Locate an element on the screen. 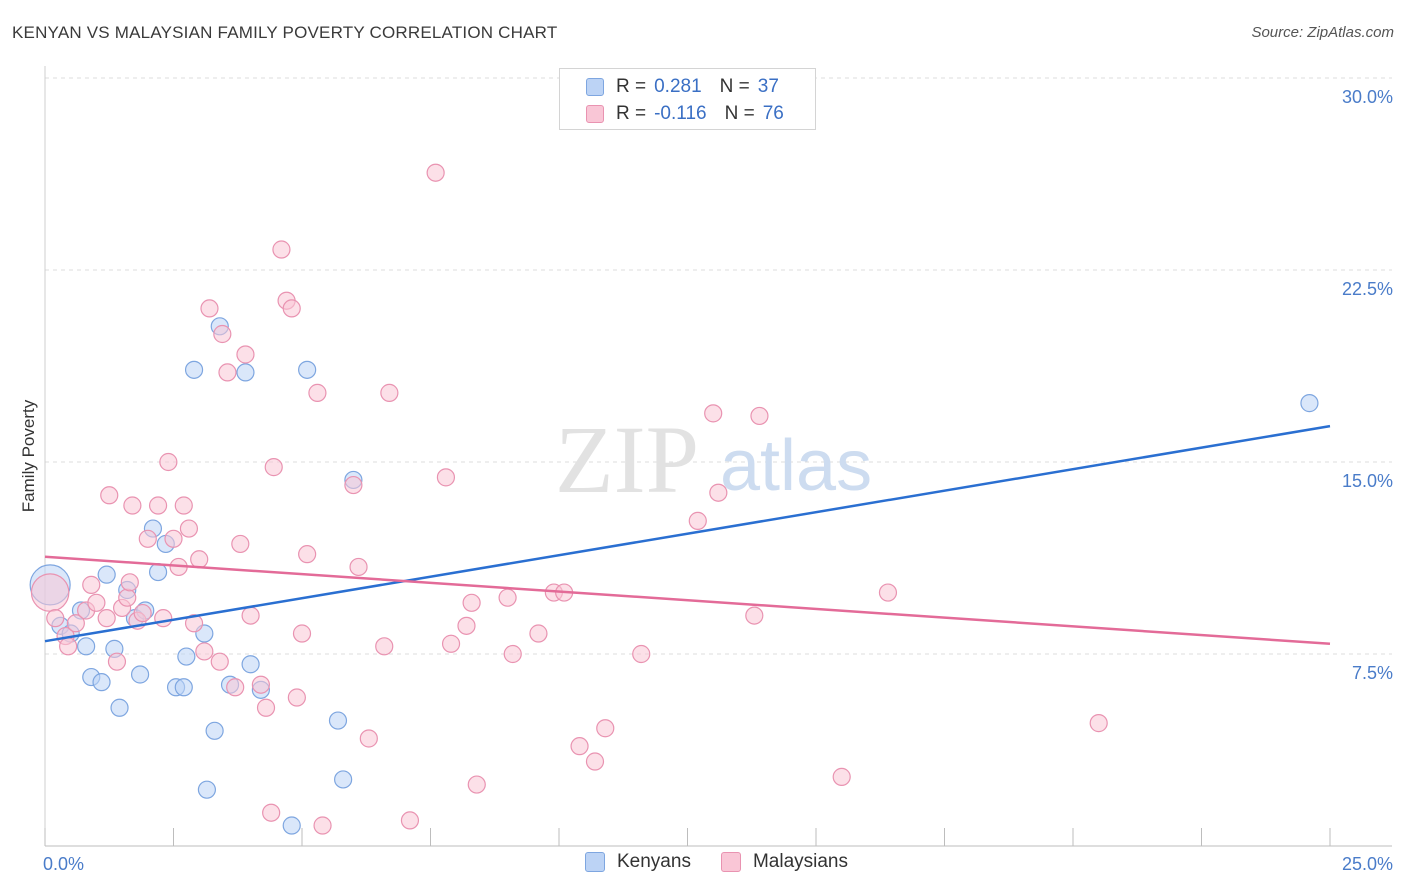 The image size is (1406, 892). legend-item-malaysians: Malaysians is located at coordinates (784, 862).